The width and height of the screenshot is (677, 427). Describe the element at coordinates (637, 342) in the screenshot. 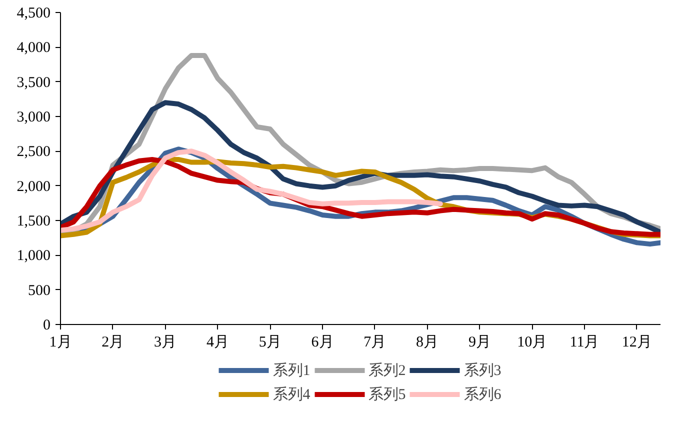

I see `x-tick-label: 12月` at that location.